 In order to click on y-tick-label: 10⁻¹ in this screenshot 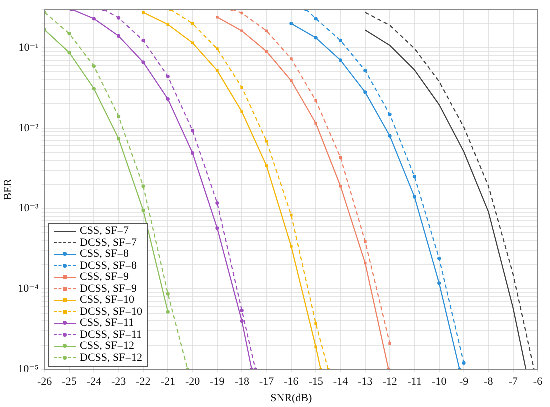, I will do `click(28, 48)`.